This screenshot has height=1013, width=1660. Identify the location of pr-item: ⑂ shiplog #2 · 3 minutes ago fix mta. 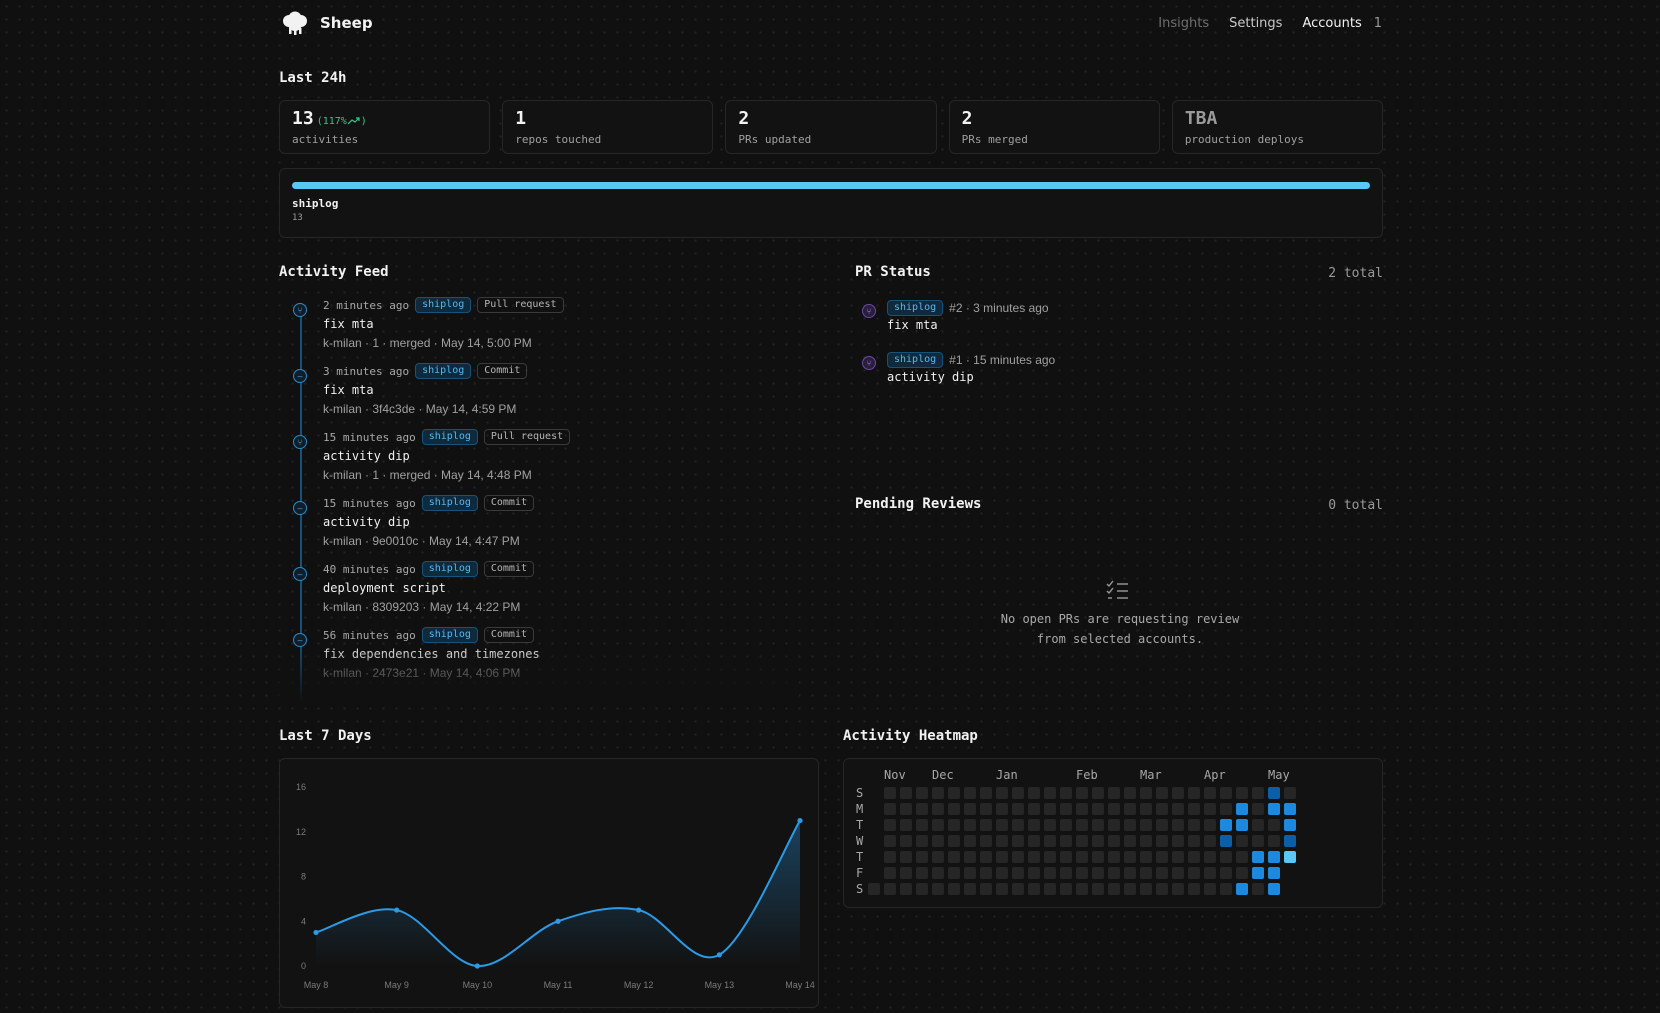
(1012, 322).